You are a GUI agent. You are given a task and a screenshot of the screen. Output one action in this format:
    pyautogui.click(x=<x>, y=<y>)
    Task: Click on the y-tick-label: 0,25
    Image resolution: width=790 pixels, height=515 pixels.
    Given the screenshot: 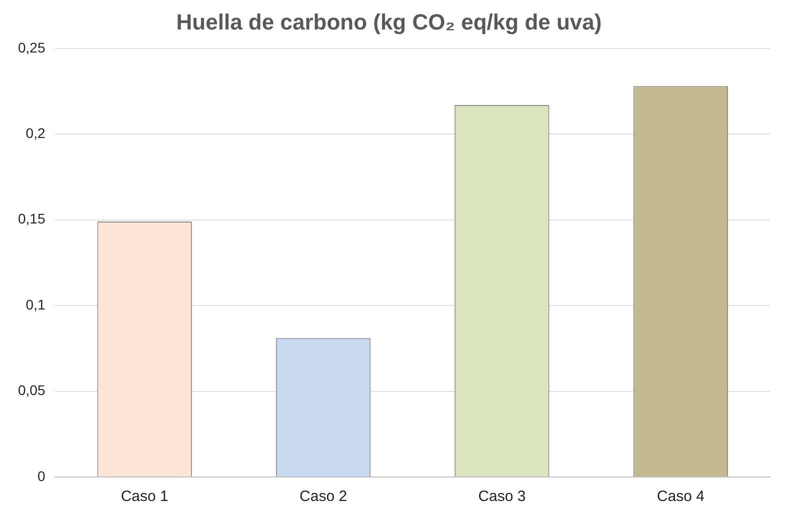 What is the action you would take?
    pyautogui.click(x=32, y=47)
    